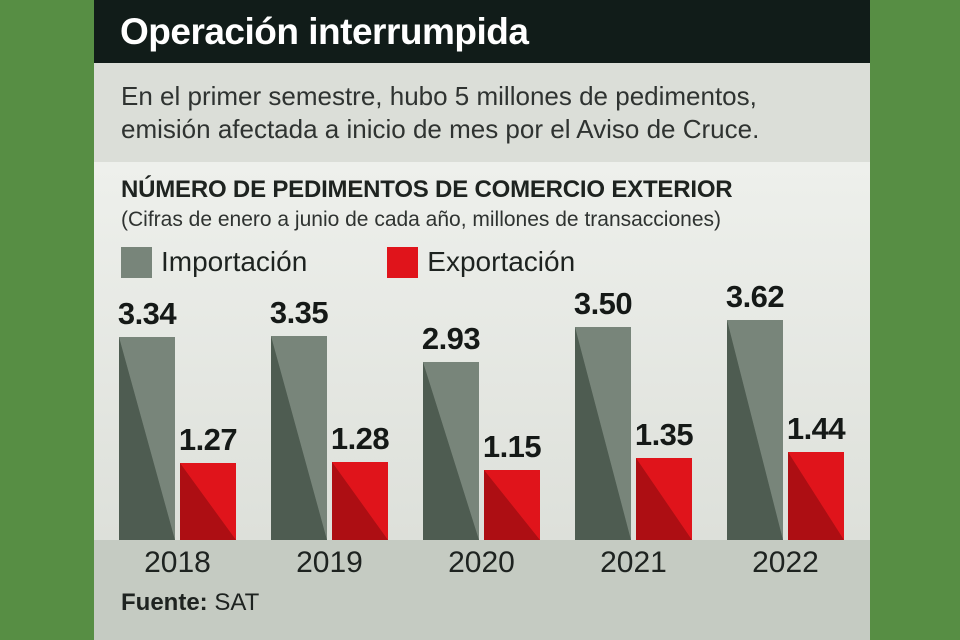 The image size is (960, 640). What do you see at coordinates (451, 451) in the screenshot?
I see `import-bar-2020` at bounding box center [451, 451].